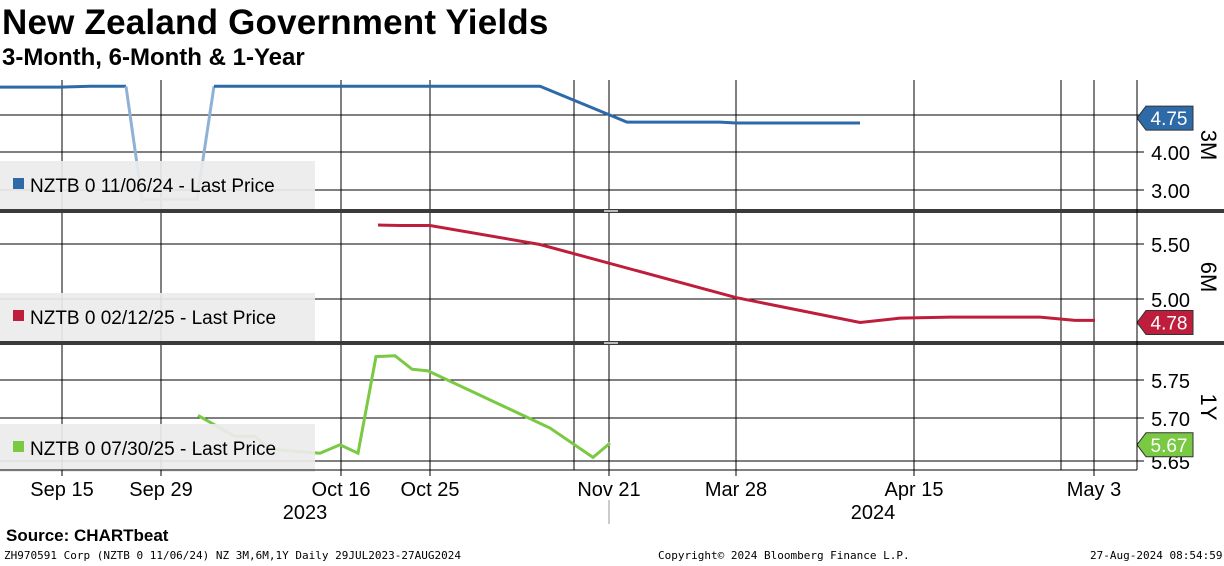  Describe the element at coordinates (87, 535) in the screenshot. I see `source-label: Source: CHARTbeat` at that location.